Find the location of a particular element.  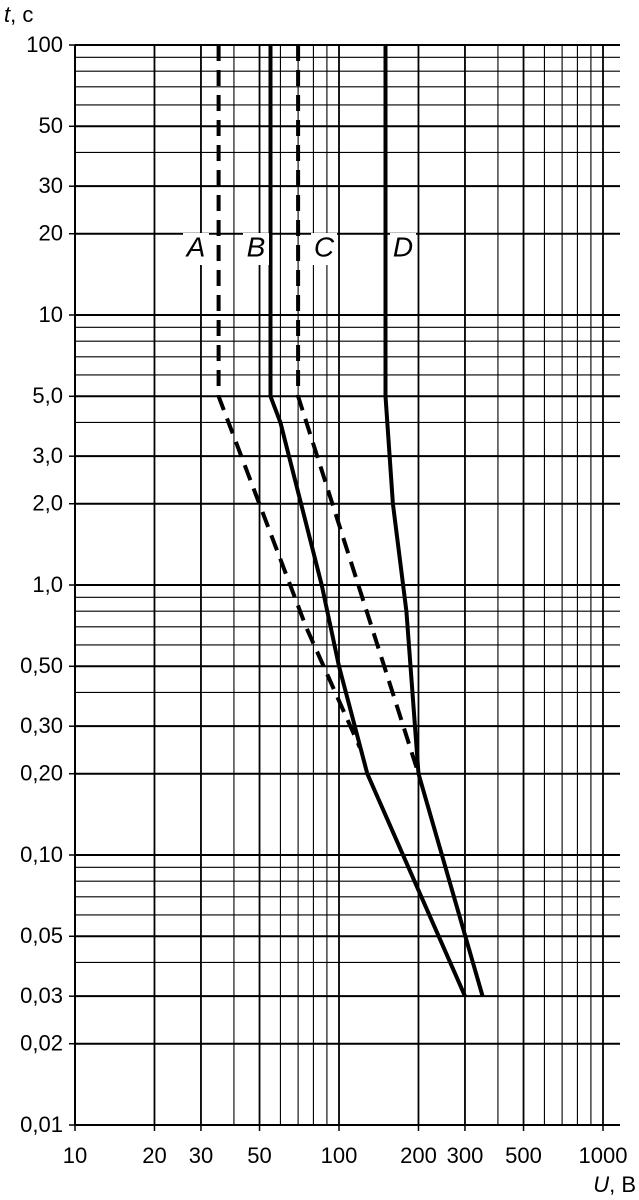

y-tick-label: 2,0 is located at coordinates (47, 503).